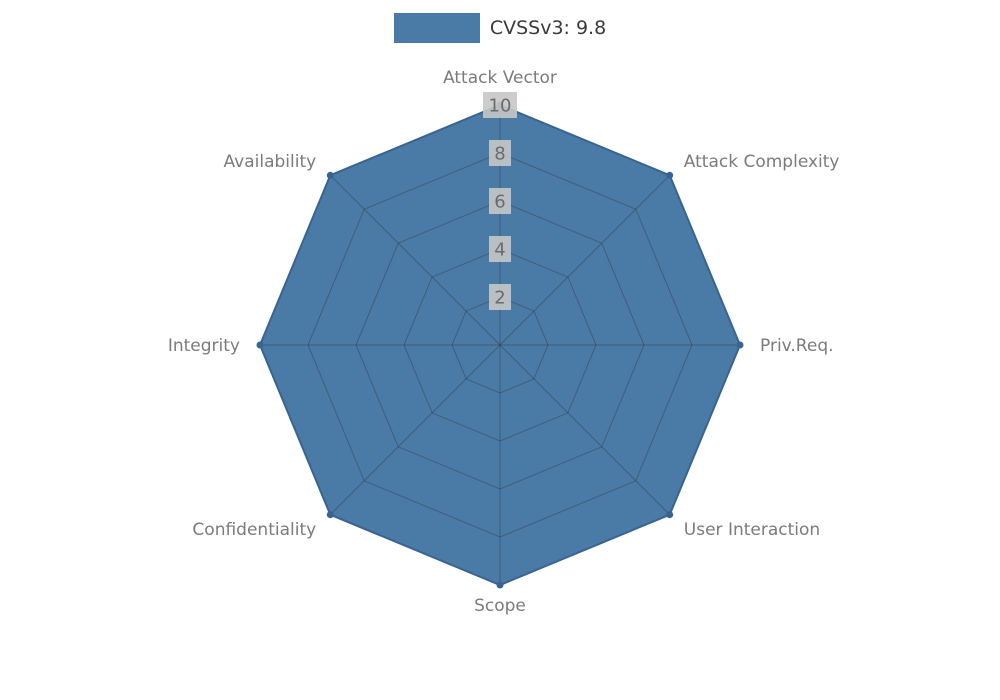  What do you see at coordinates (500, 78) in the screenshot?
I see `axis-label: Attack Vector` at bounding box center [500, 78].